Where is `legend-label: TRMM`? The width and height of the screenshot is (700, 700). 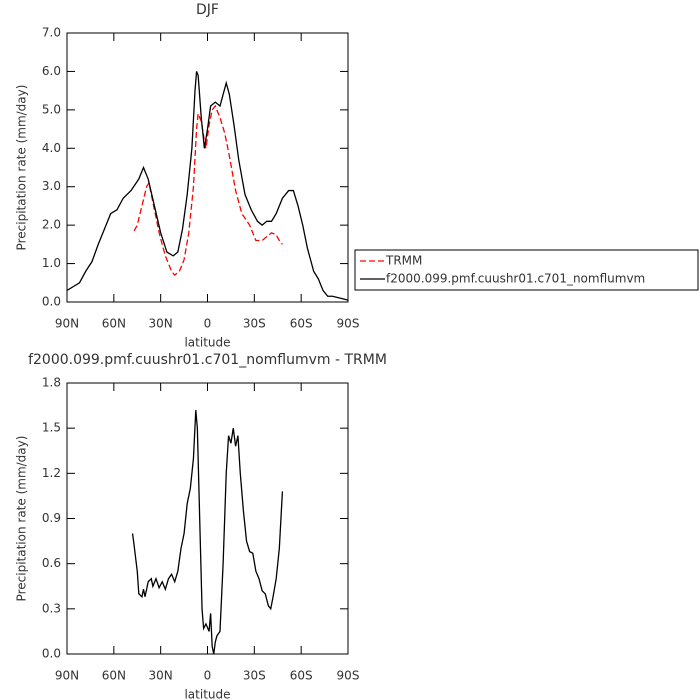 legend-label: TRMM is located at coordinates (403, 261).